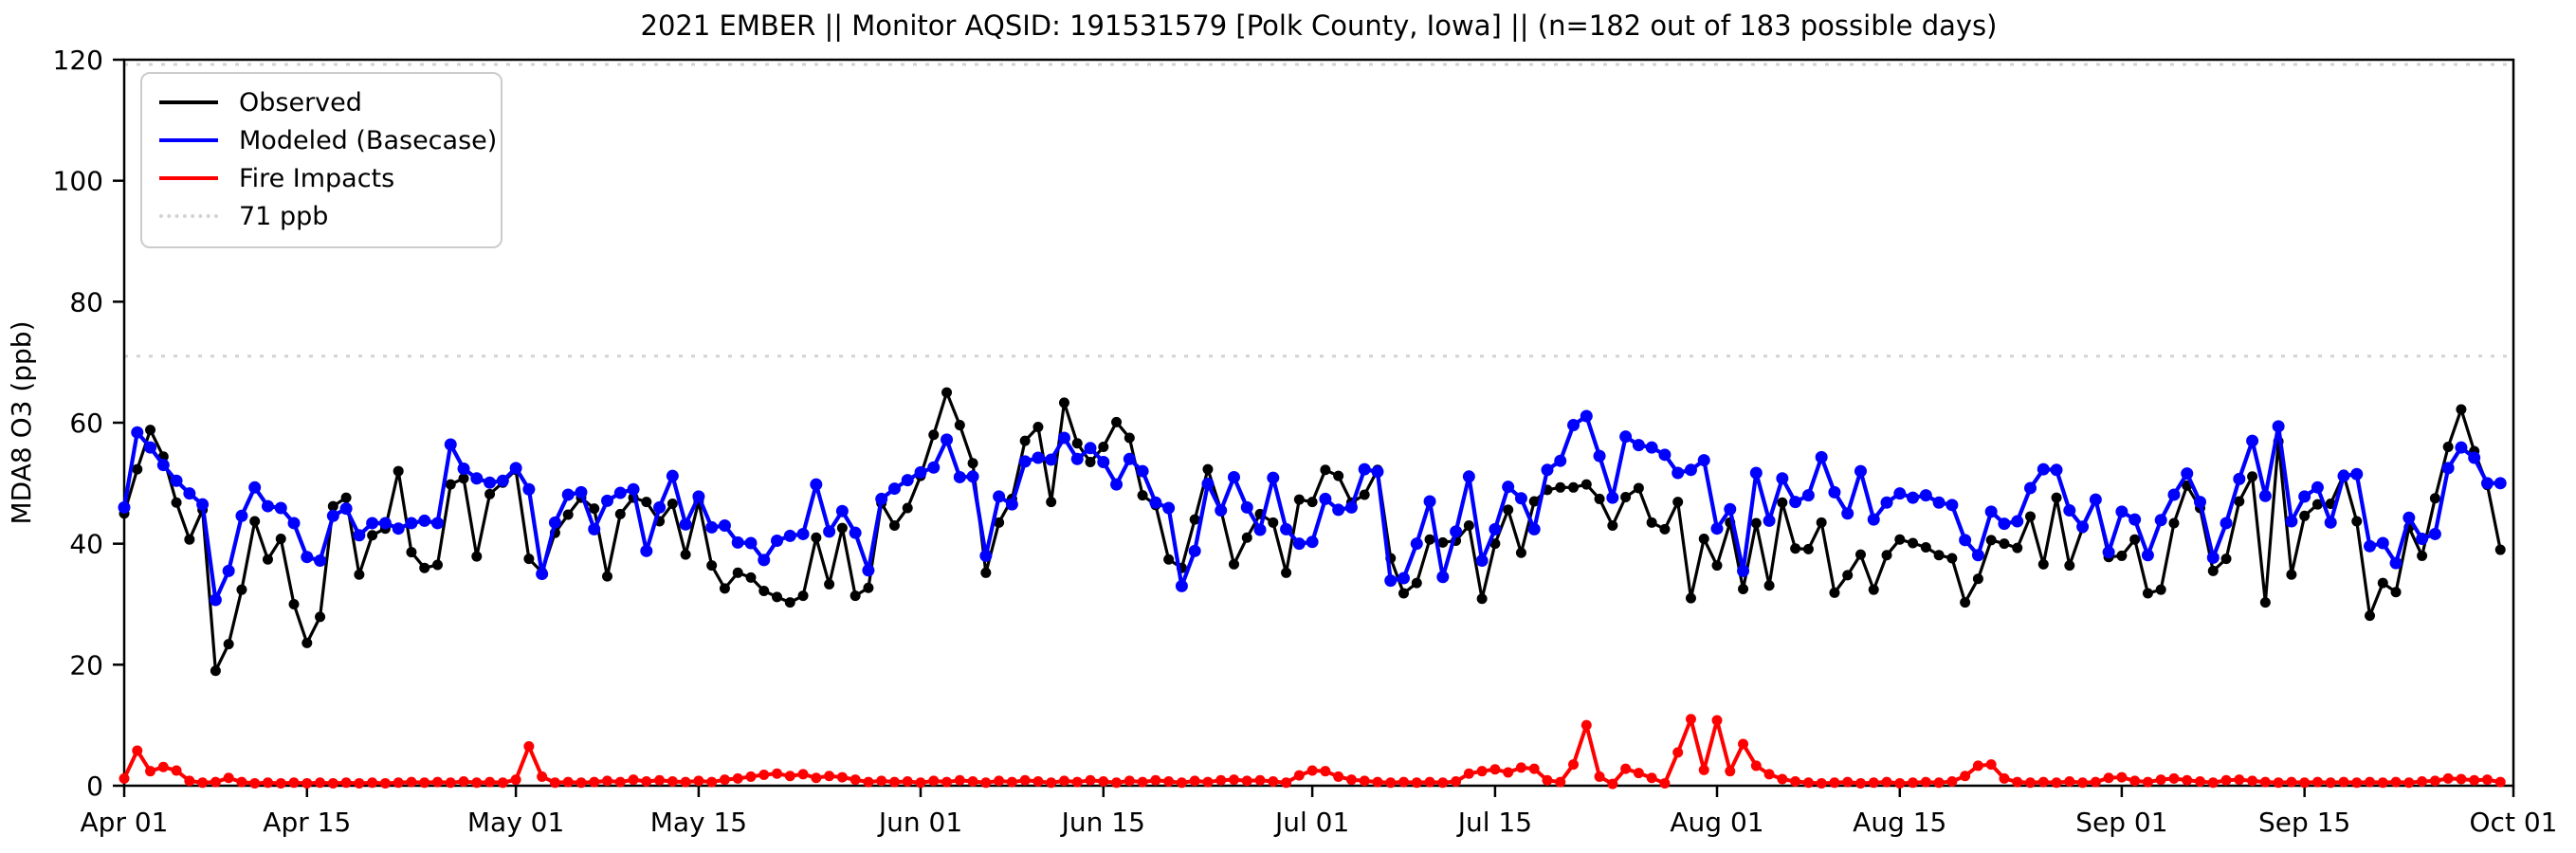 The width and height of the screenshot is (2576, 853). What do you see at coordinates (284, 216) in the screenshot?
I see `legend-label-threshold: 71 ppb` at bounding box center [284, 216].